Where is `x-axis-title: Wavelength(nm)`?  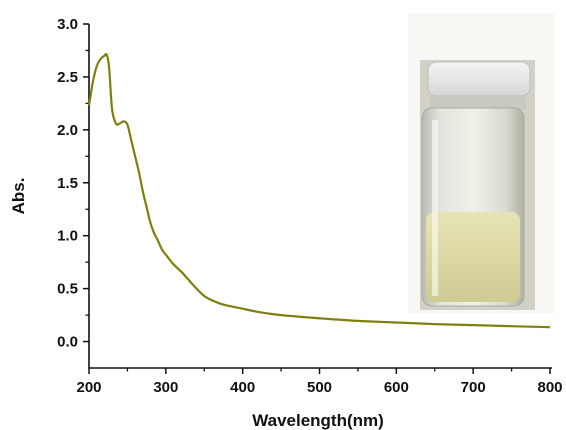 x-axis-title: Wavelength(nm) is located at coordinates (318, 420).